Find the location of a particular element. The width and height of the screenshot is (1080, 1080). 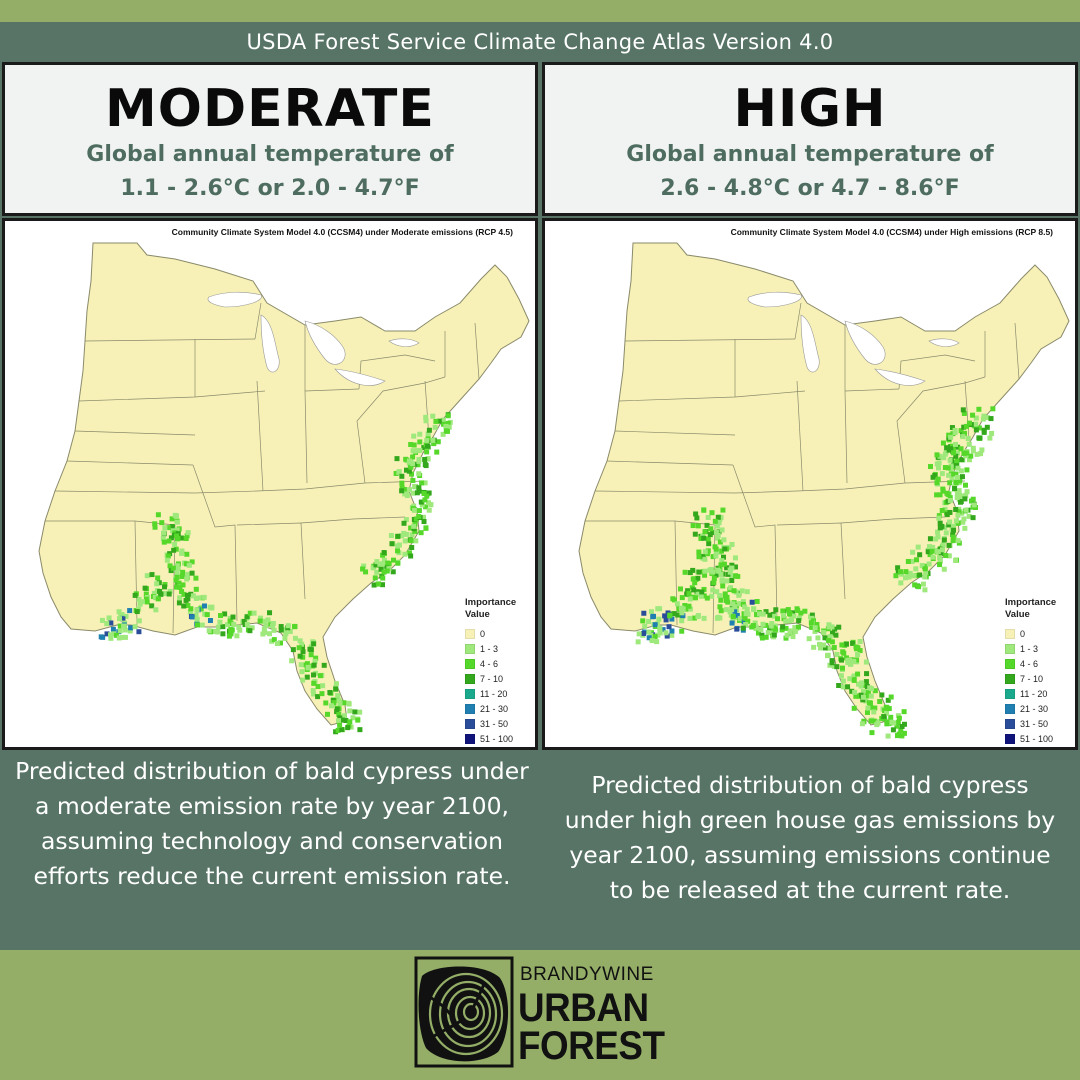

legend-label: 21 - 30 is located at coordinates (494, 708).